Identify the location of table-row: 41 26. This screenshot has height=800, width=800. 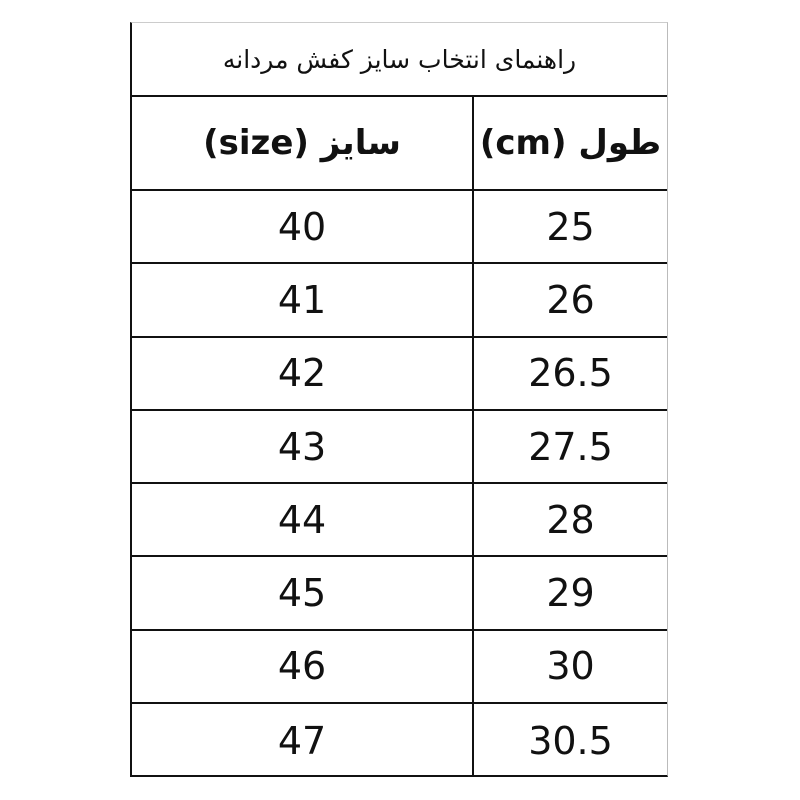
(399, 301).